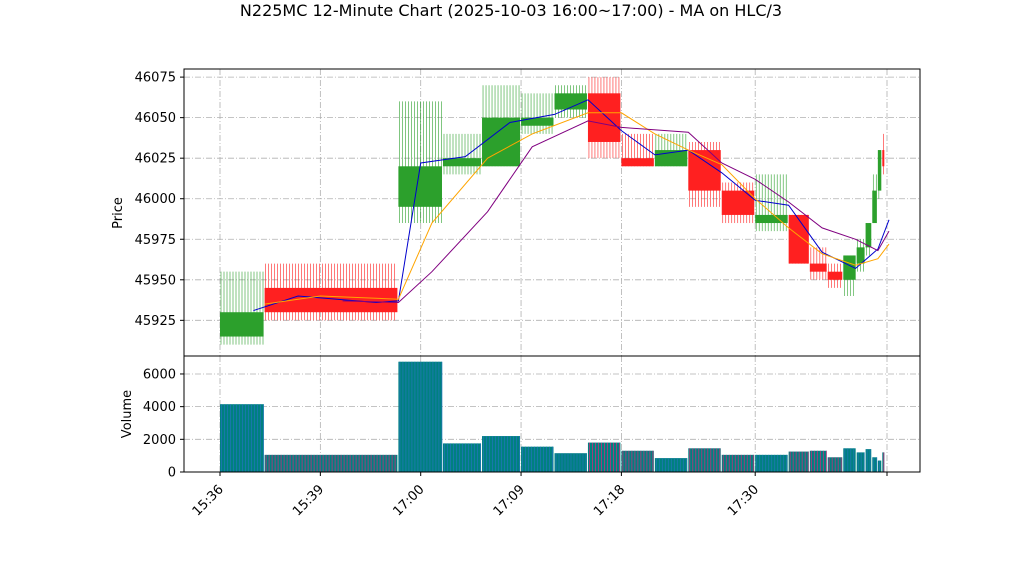  I want to click on x-tick-label: 17:18, so click(609, 500).